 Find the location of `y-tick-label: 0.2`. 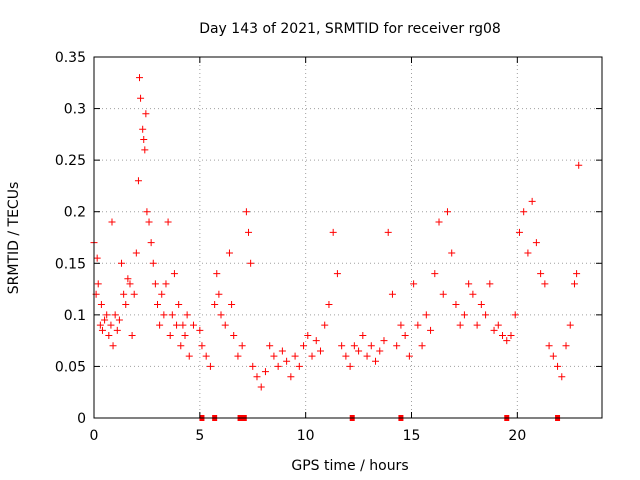

y-tick-label: 0.2 is located at coordinates (75, 213).